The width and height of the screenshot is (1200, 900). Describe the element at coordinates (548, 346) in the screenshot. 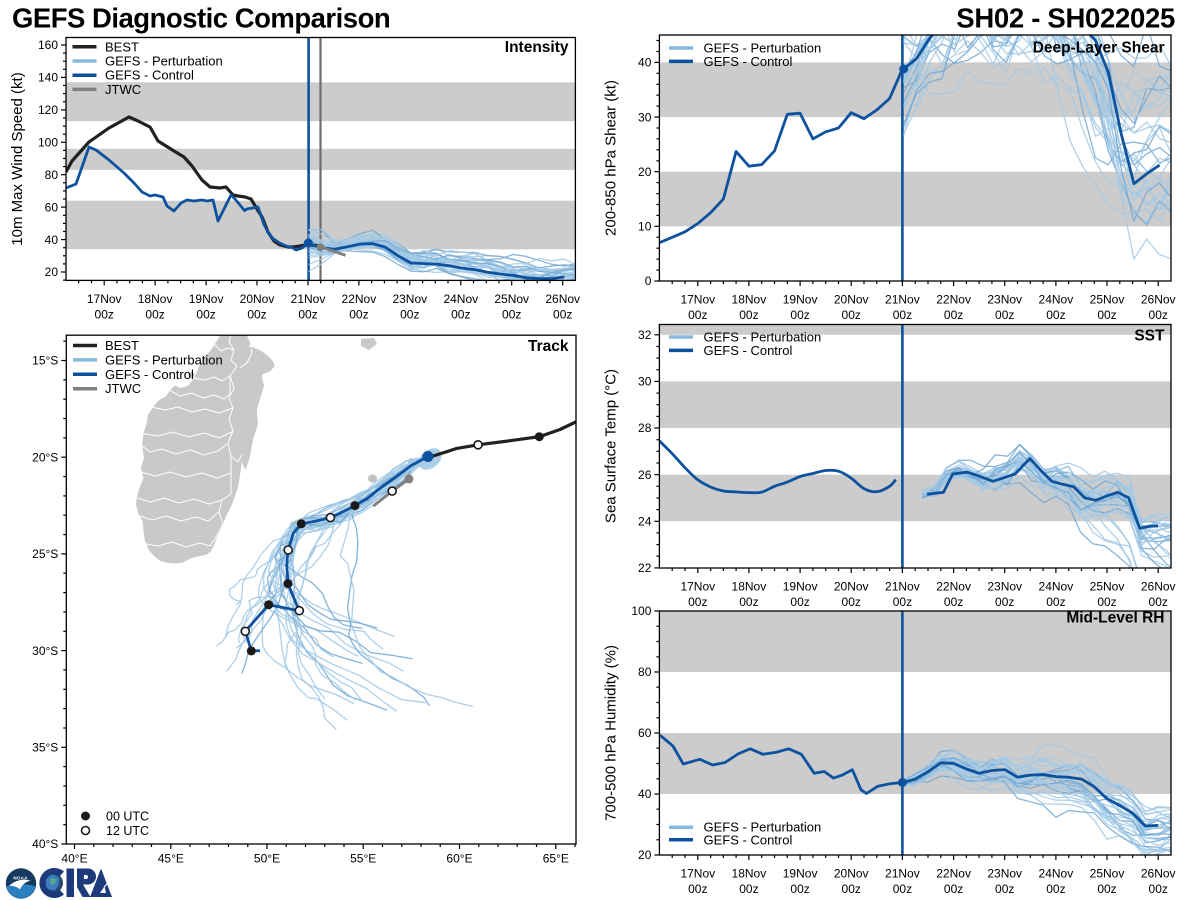

I see `svg-text: Track` at that location.